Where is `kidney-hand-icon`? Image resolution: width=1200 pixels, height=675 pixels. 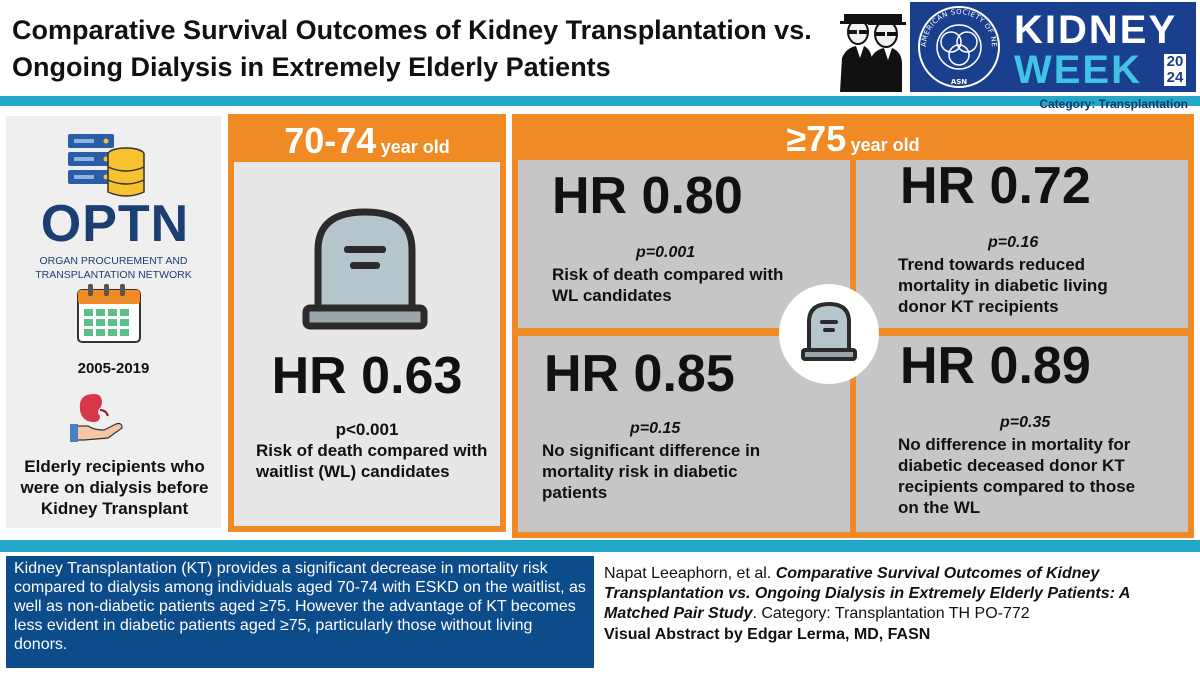 kidney-hand-icon is located at coordinates (96, 418).